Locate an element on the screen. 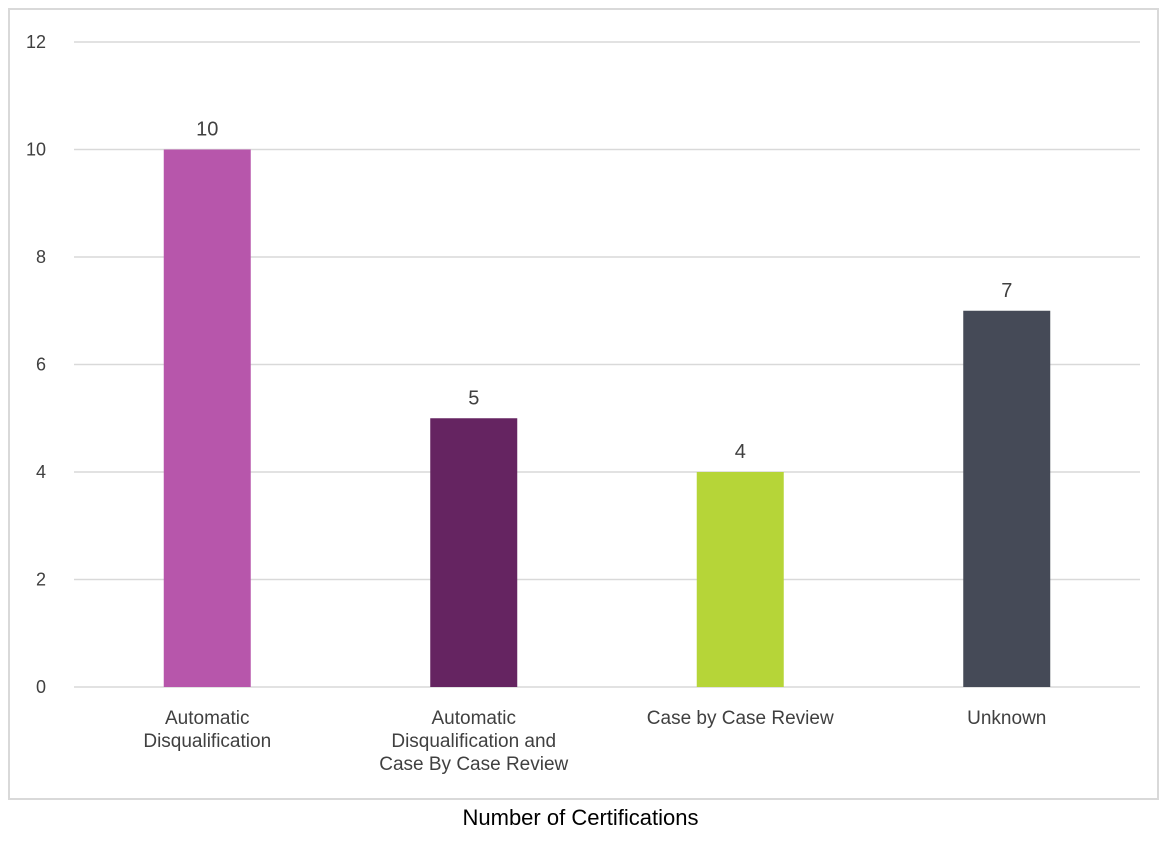 This screenshot has height=844, width=1161. y-axis-ticks: 0 2 4 6 8 10 12 is located at coordinates (36, 364).